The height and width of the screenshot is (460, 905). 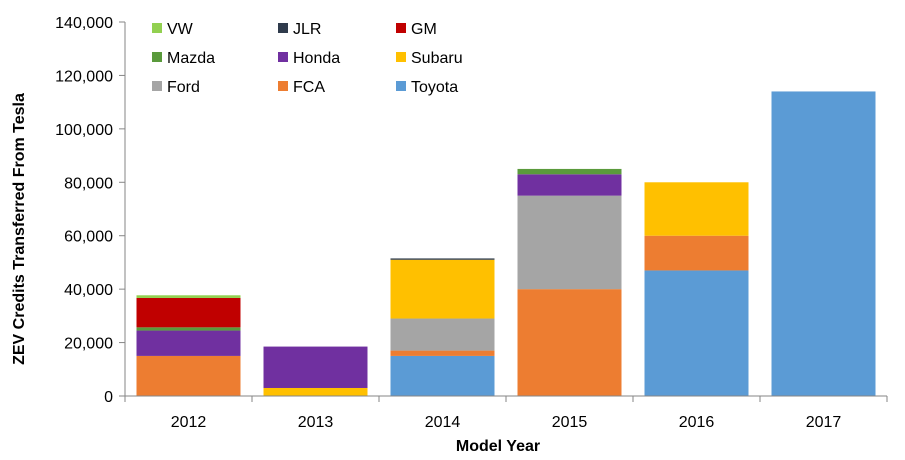 What do you see at coordinates (189, 422) in the screenshot?
I see `x-tick-label: 2012` at bounding box center [189, 422].